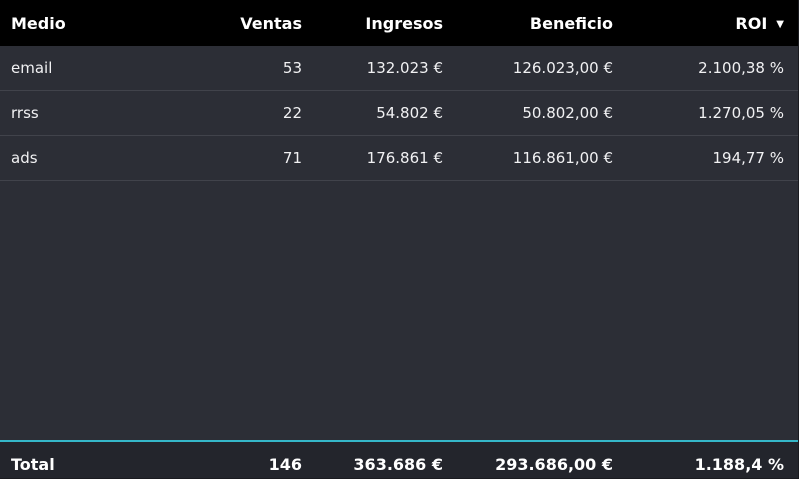 Image resolution: width=800 pixels, height=500 pixels. What do you see at coordinates (751, 23) in the screenshot?
I see `column-header-roi-label: ROI` at bounding box center [751, 23].